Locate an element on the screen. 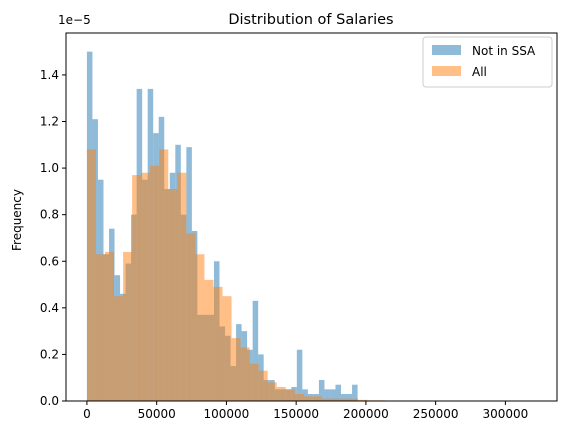  y-tick-label: 0.0 is located at coordinates (49, 401).